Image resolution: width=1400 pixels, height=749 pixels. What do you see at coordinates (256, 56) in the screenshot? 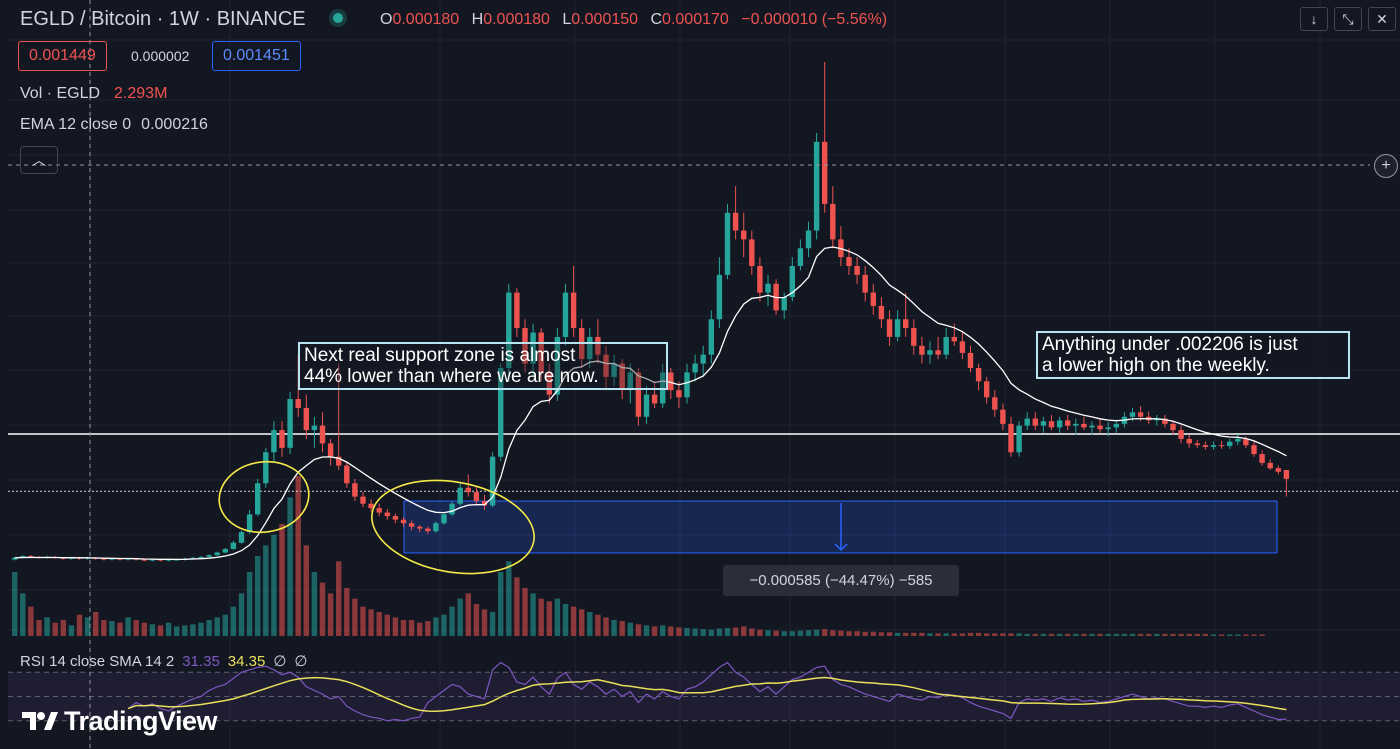
I see `buy-button: 0.001451` at bounding box center [256, 56].